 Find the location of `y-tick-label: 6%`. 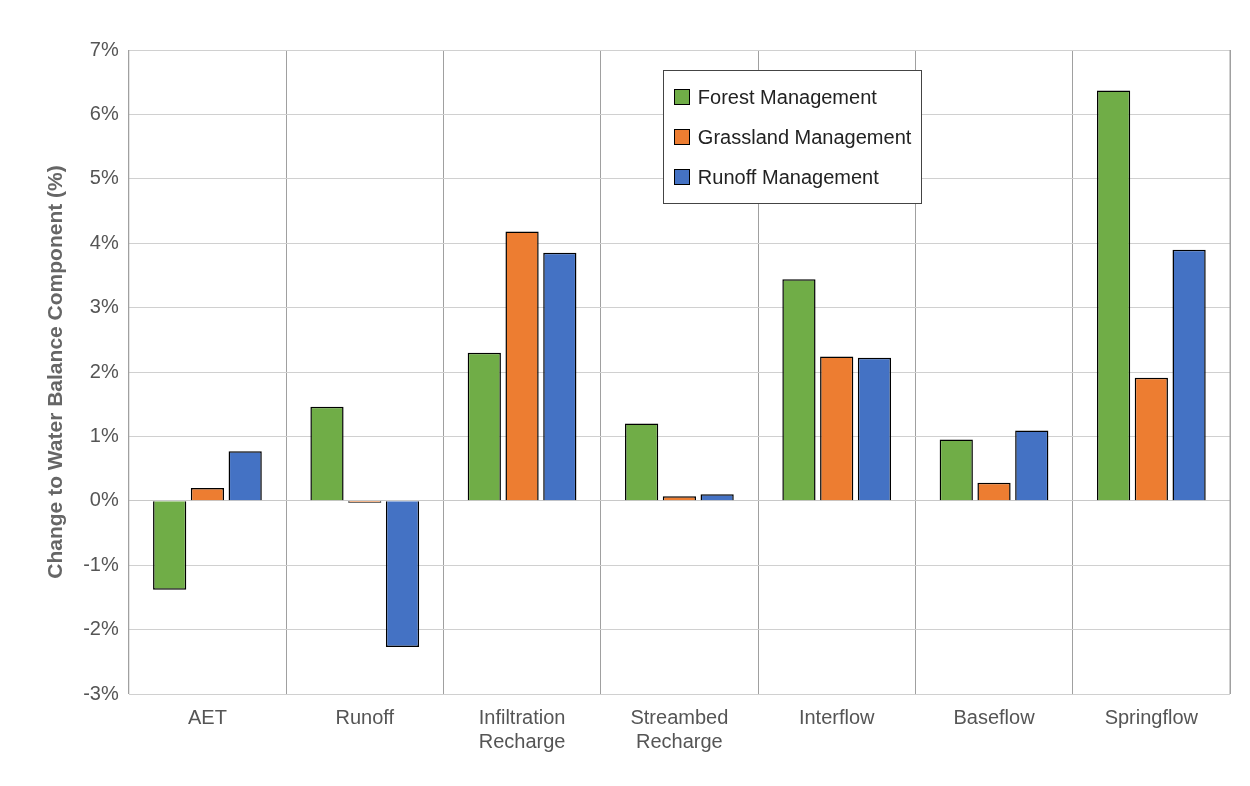

y-tick-label: 6% is located at coordinates (104, 112).